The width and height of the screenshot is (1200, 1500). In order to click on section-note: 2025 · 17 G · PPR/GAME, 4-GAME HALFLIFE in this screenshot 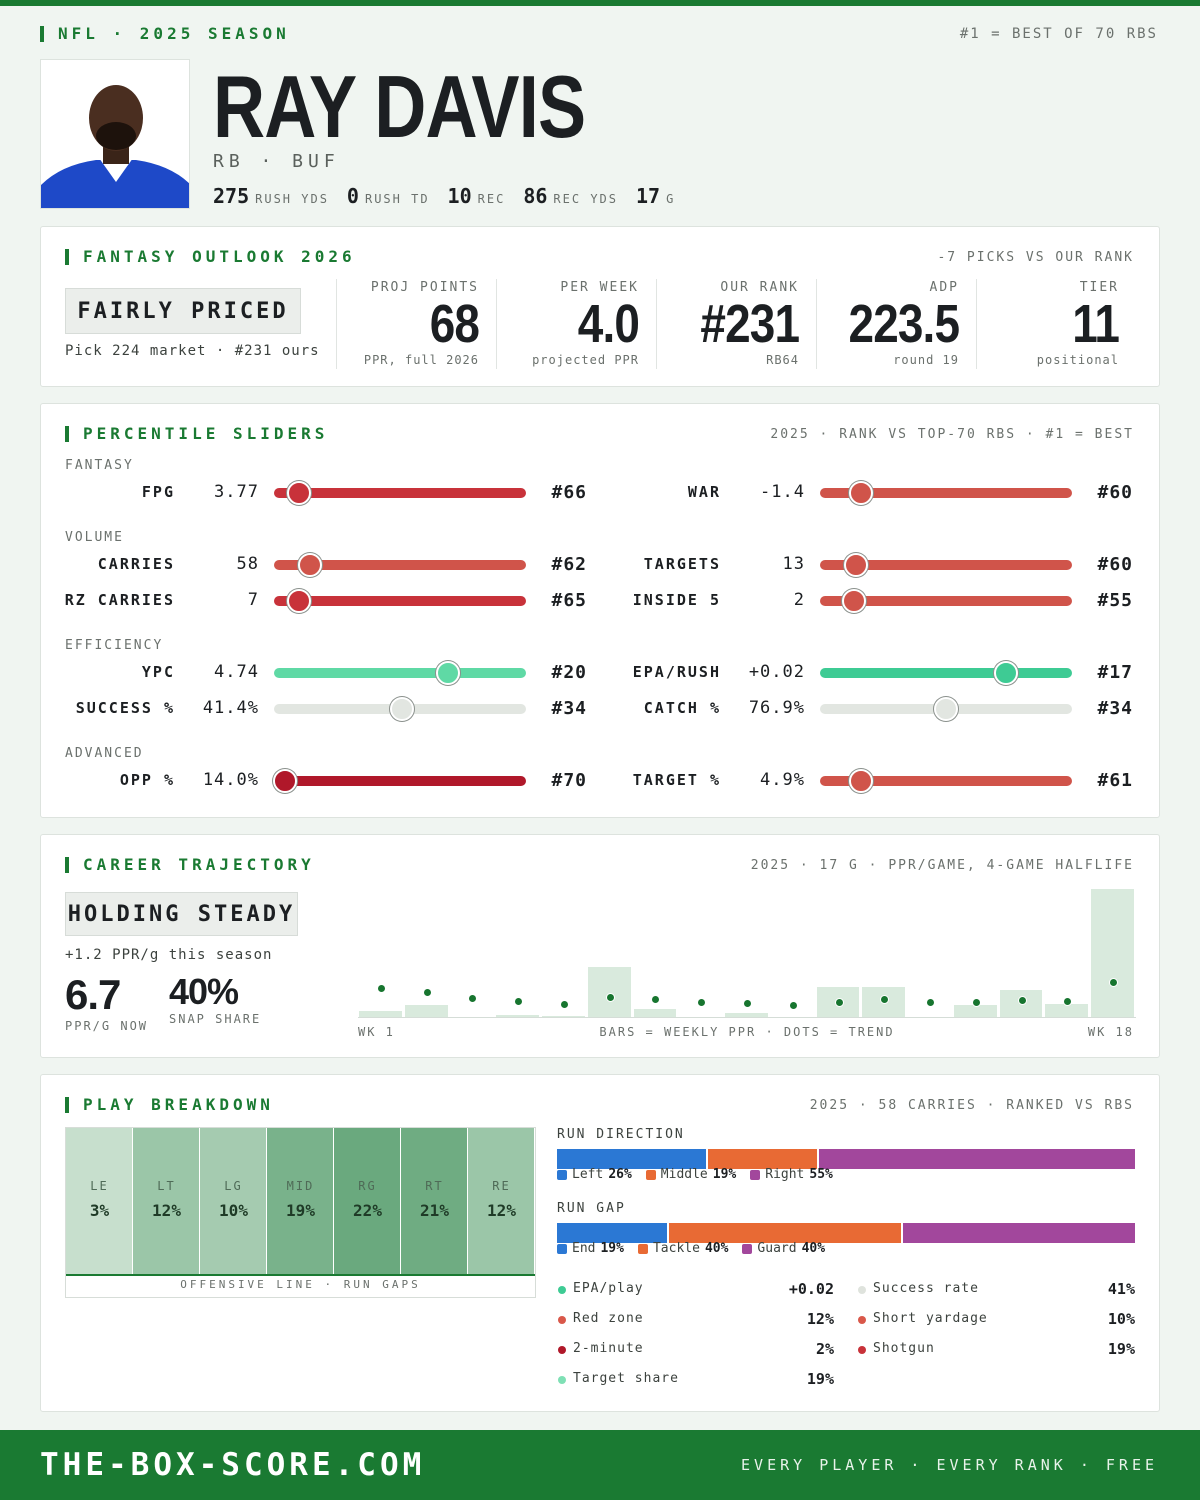, I will do `click(942, 865)`.